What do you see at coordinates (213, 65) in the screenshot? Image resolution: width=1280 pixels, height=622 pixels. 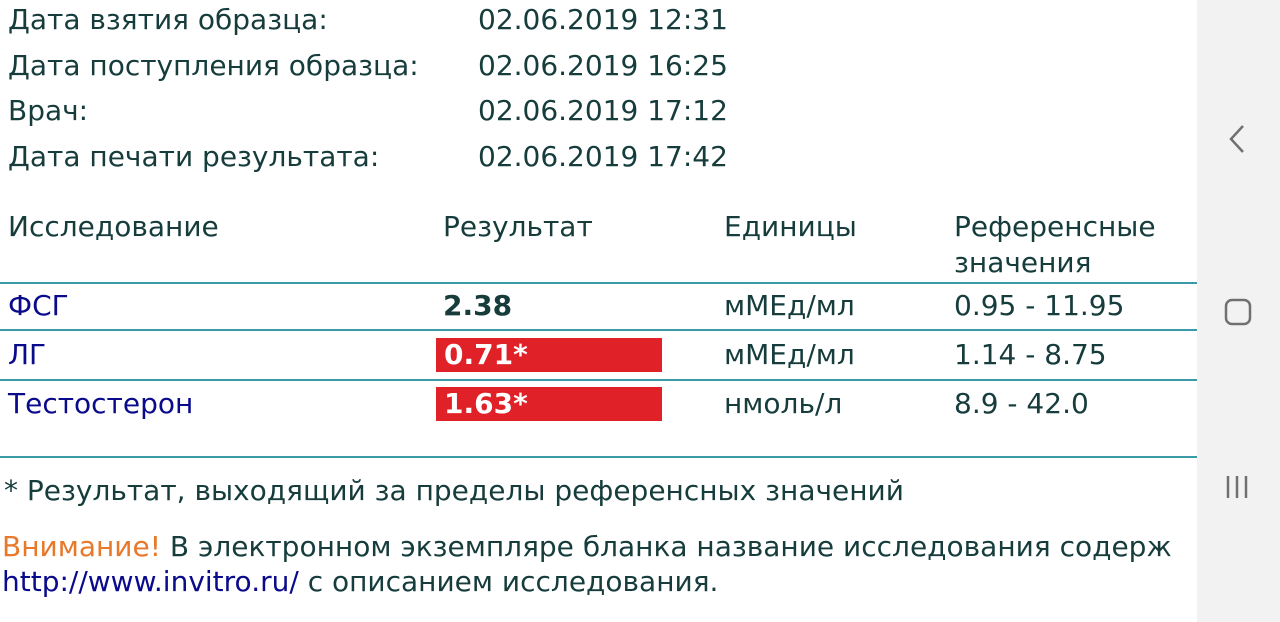 I see `meta-label: Дата поступления образца:` at bounding box center [213, 65].